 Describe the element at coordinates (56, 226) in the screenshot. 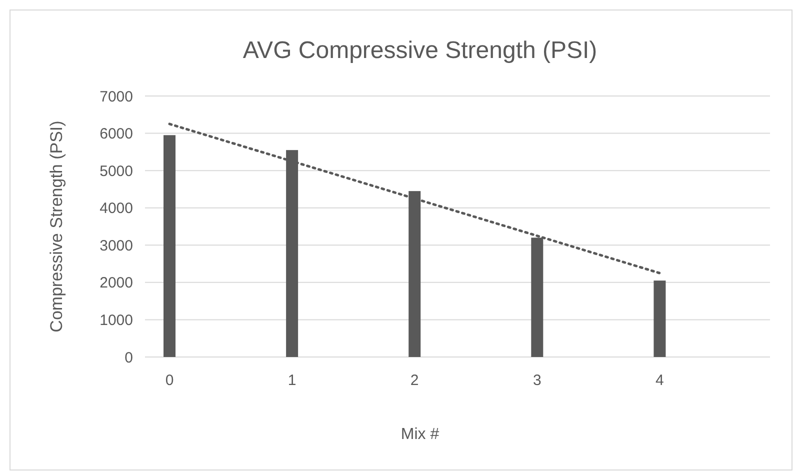

I see `y-axis-title: Compressive Strength (PSI)` at that location.